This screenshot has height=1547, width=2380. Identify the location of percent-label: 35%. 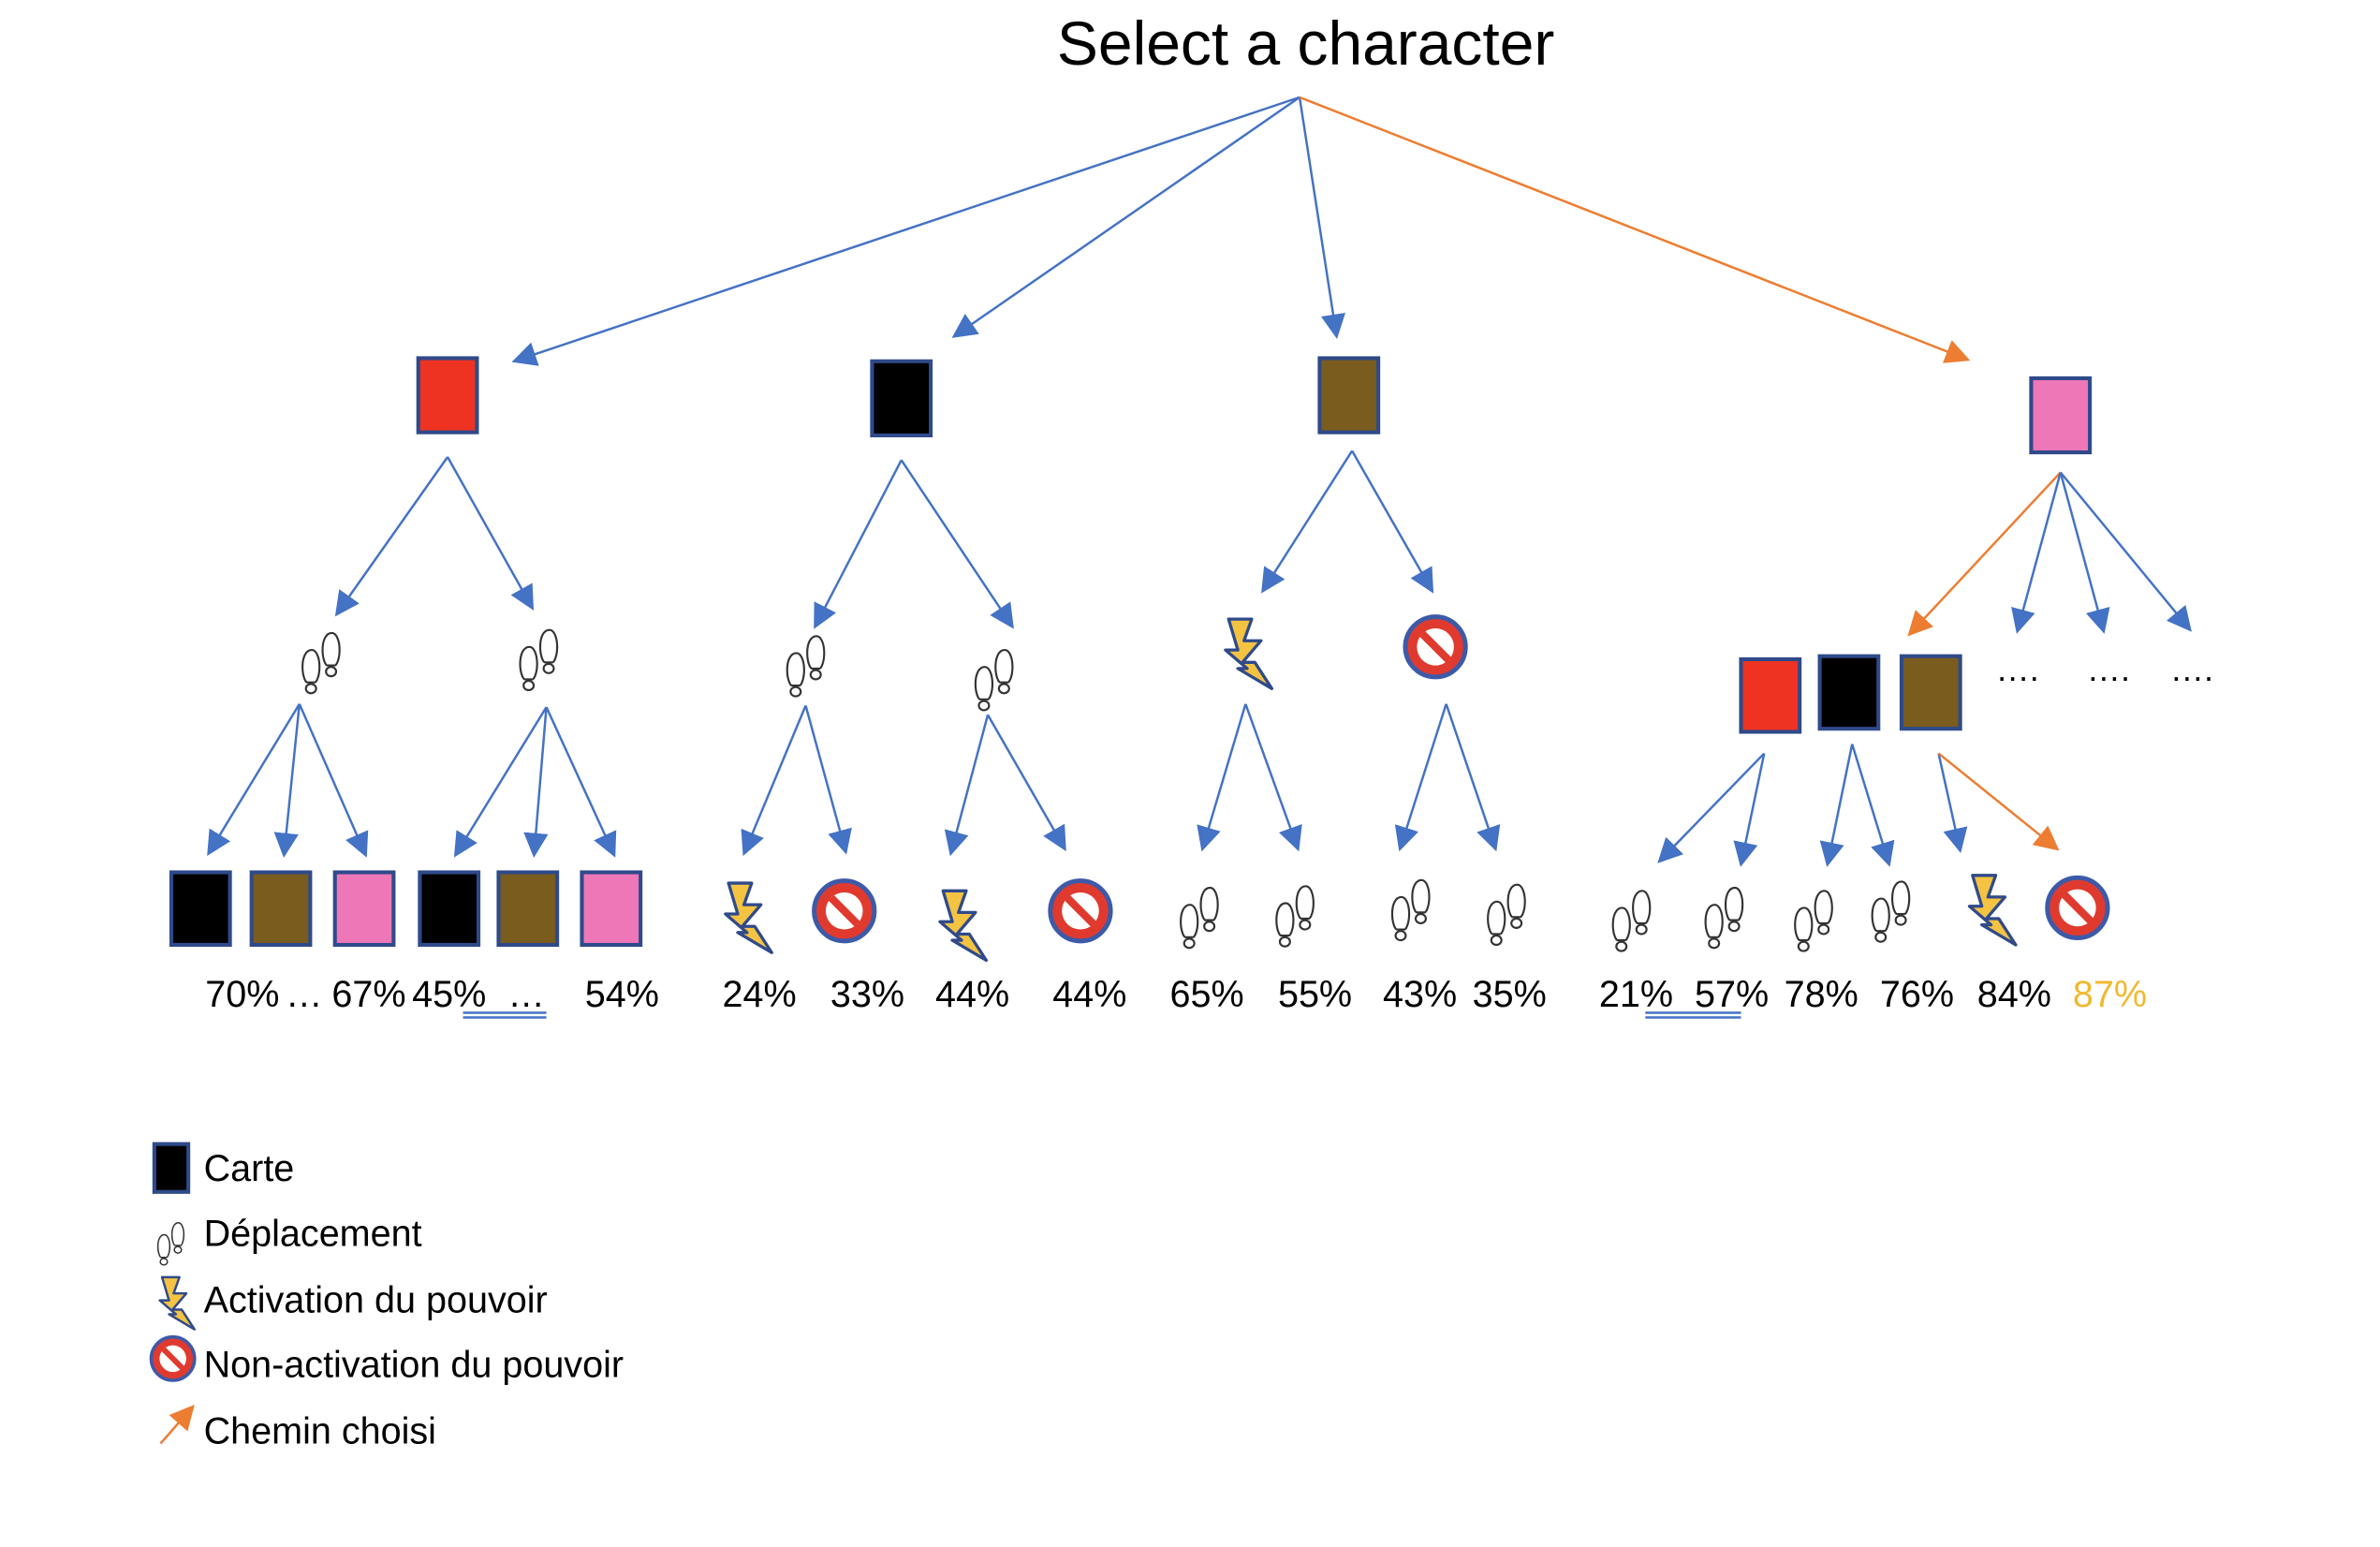
(1510, 994).